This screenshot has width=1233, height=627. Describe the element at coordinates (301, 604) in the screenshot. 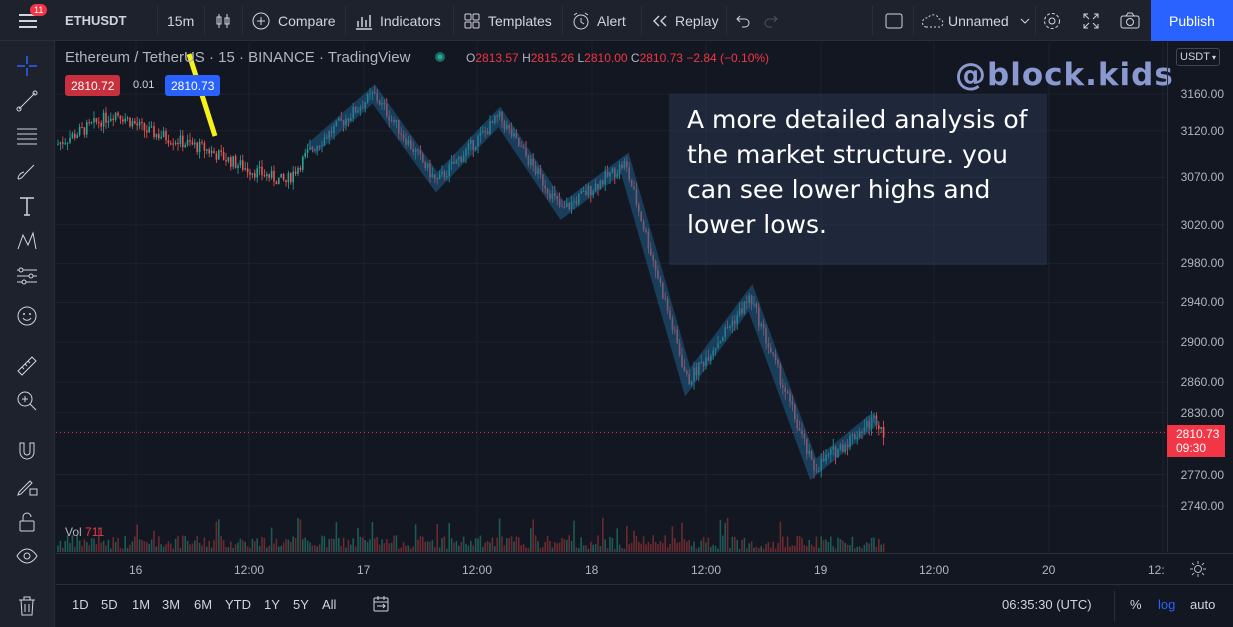

I see `range-button-5y: 5Y` at that location.